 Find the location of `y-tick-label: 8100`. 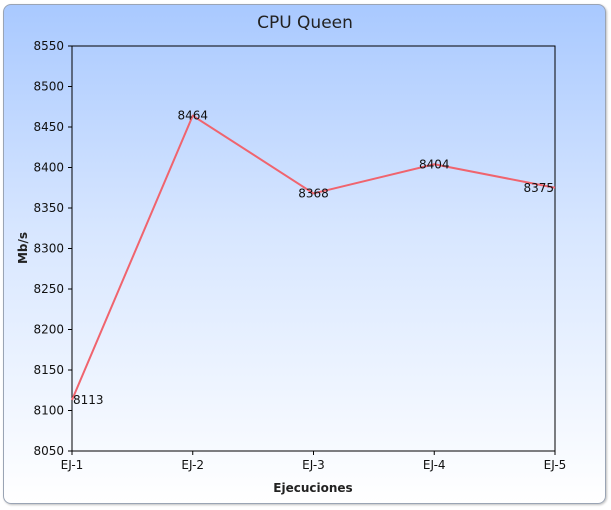

y-tick-label: 8100 is located at coordinates (48, 411).